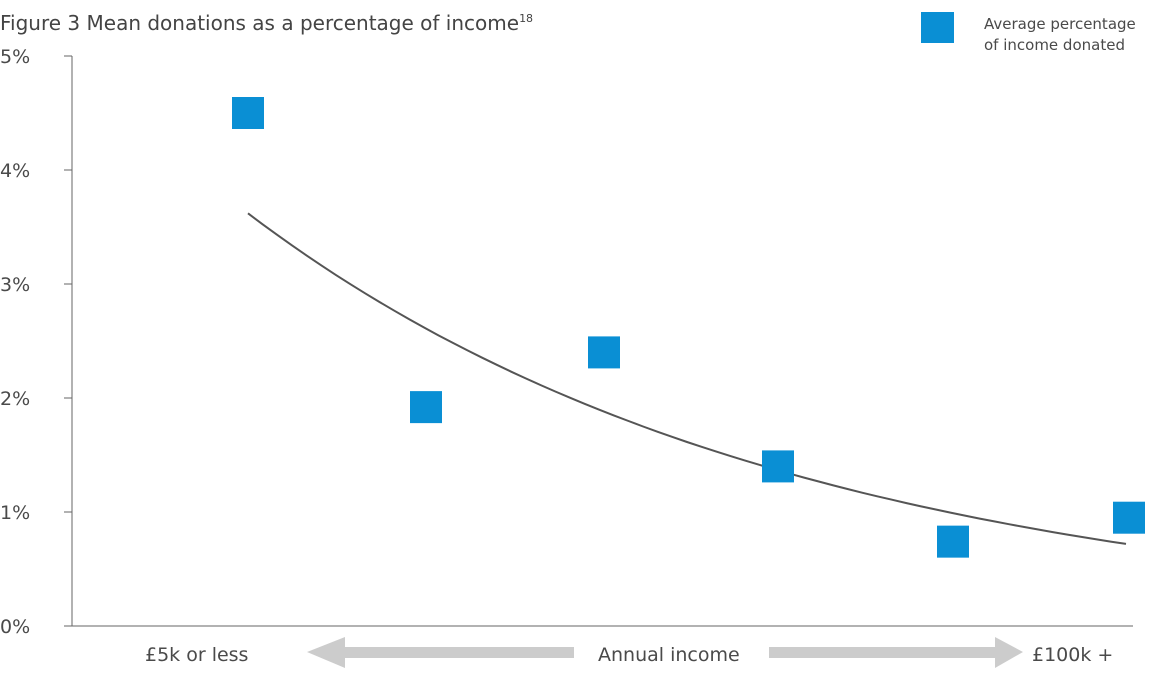 This screenshot has height=693, width=1167. I want to click on y-tick-label: 3%, so click(15, 285).